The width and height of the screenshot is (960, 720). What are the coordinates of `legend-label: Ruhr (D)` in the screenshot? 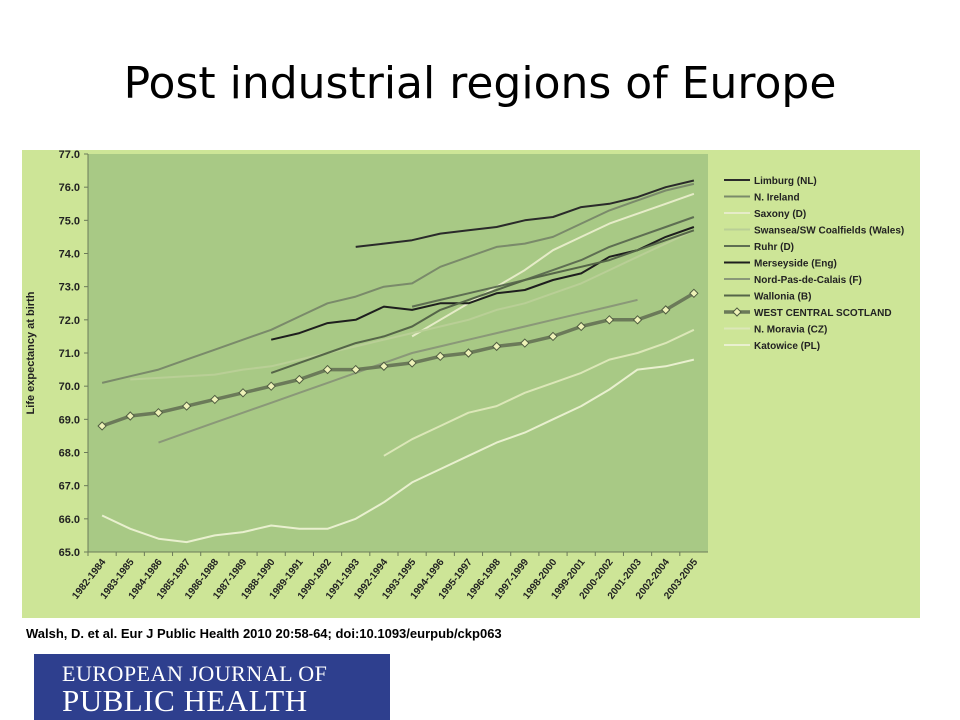 It's located at (774, 247).